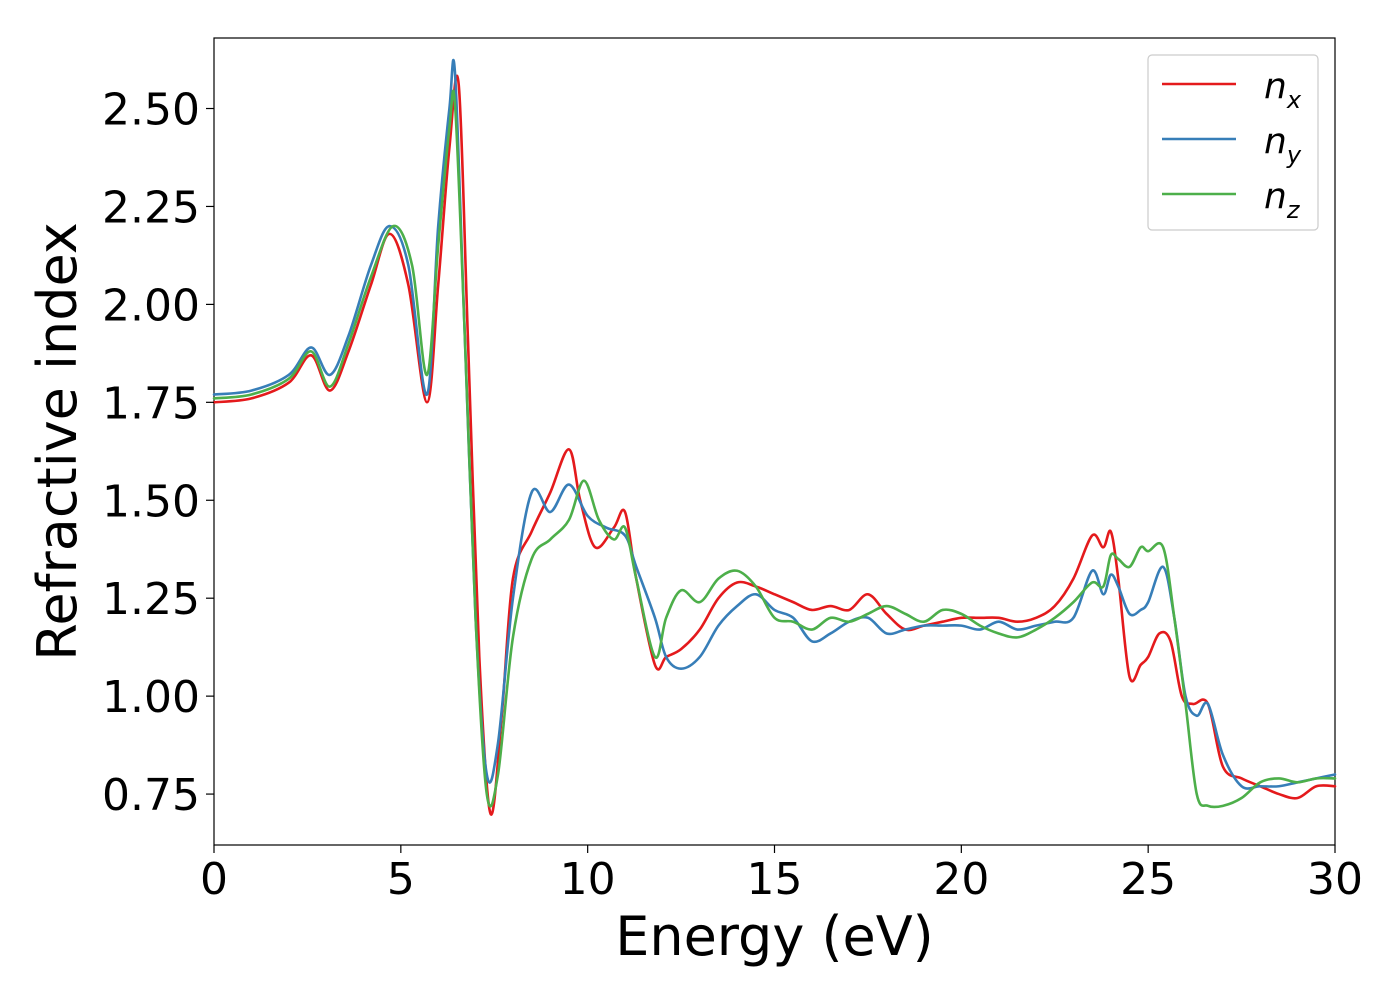  I want to click on y-axis-title: Refractive index, so click(57, 441).